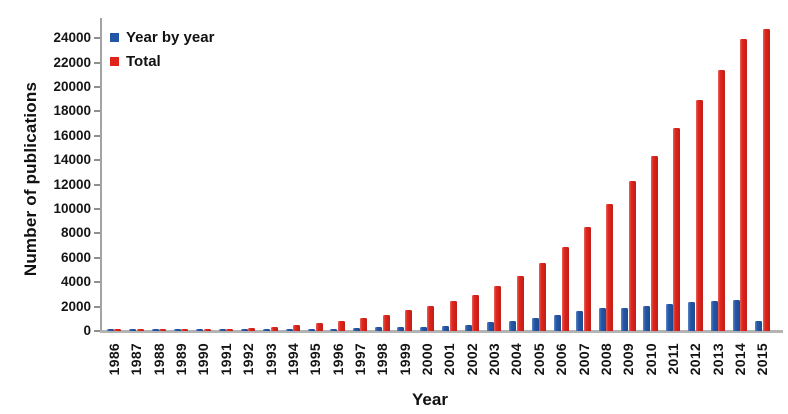 The image size is (788, 414). I want to click on y-tick-label: 10000, so click(72, 208).